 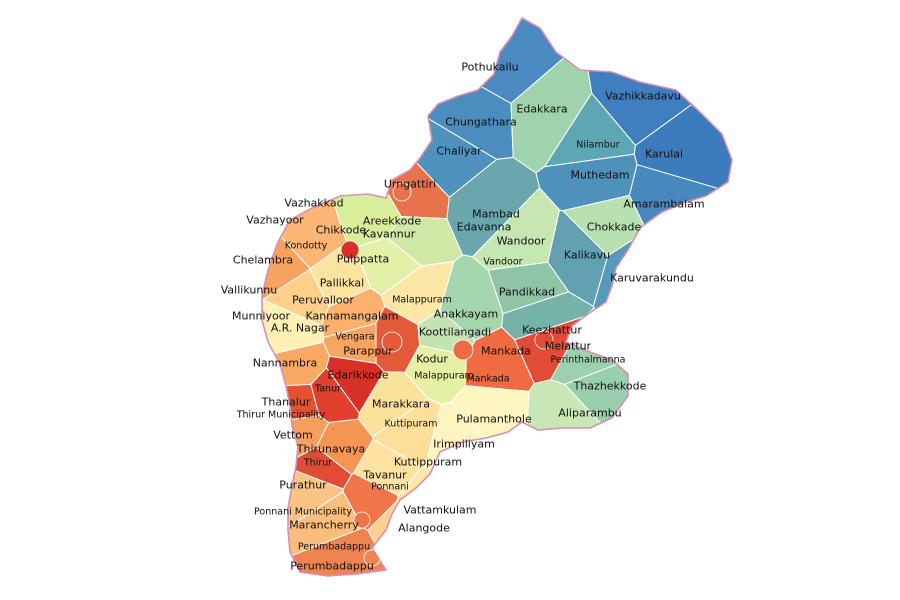 What do you see at coordinates (664, 154) in the screenshot?
I see `place-label: Karulai` at bounding box center [664, 154].